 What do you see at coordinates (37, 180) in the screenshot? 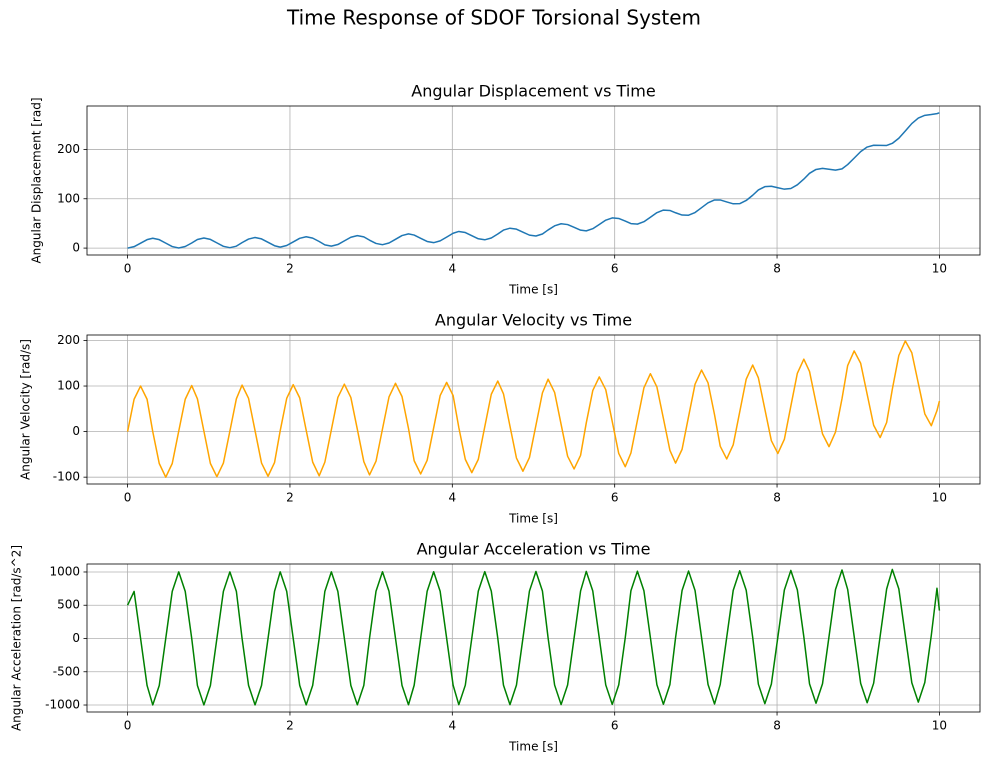
I see `y-axis-label: Angular Displacement [rad]` at bounding box center [37, 180].